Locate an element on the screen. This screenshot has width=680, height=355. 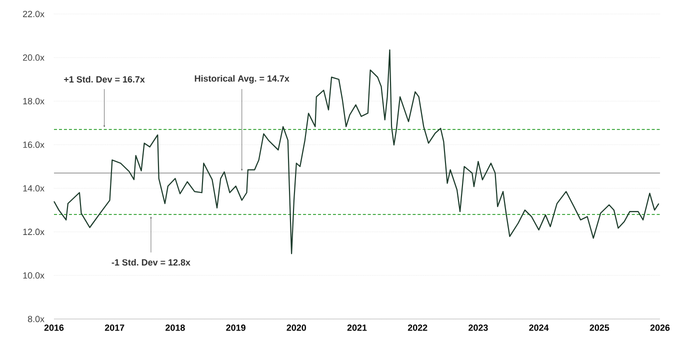
x-tick-label: 2026 is located at coordinates (660, 327).